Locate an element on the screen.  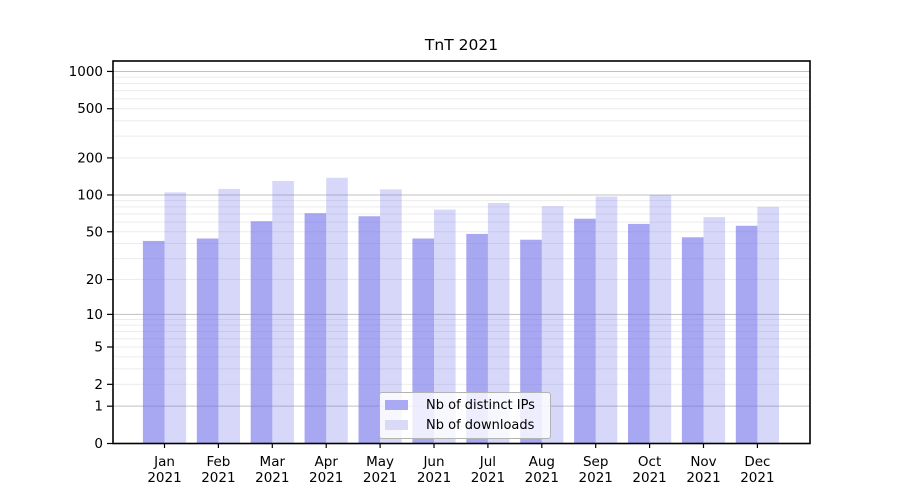
bar-distinct-ips-may is located at coordinates (369, 330).